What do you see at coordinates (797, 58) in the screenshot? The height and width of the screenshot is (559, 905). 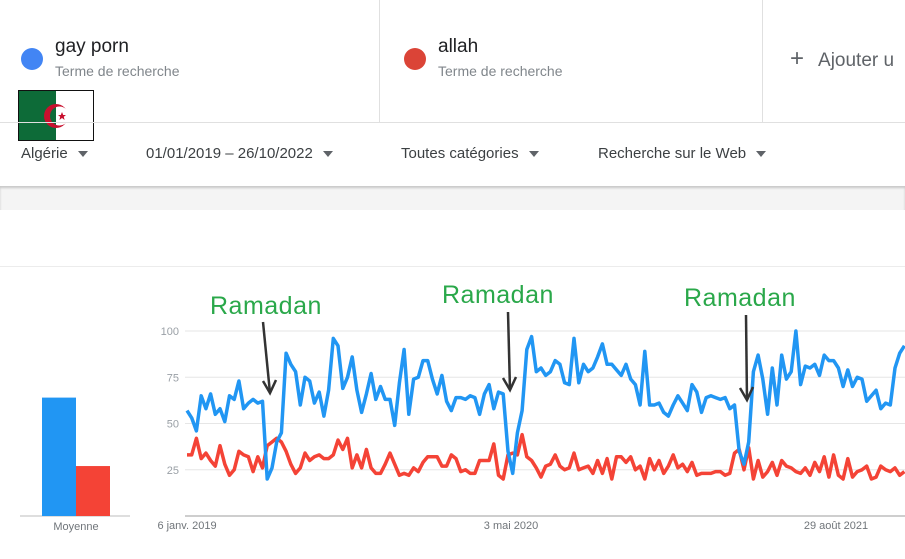 I see `plus-icon: +` at bounding box center [797, 58].